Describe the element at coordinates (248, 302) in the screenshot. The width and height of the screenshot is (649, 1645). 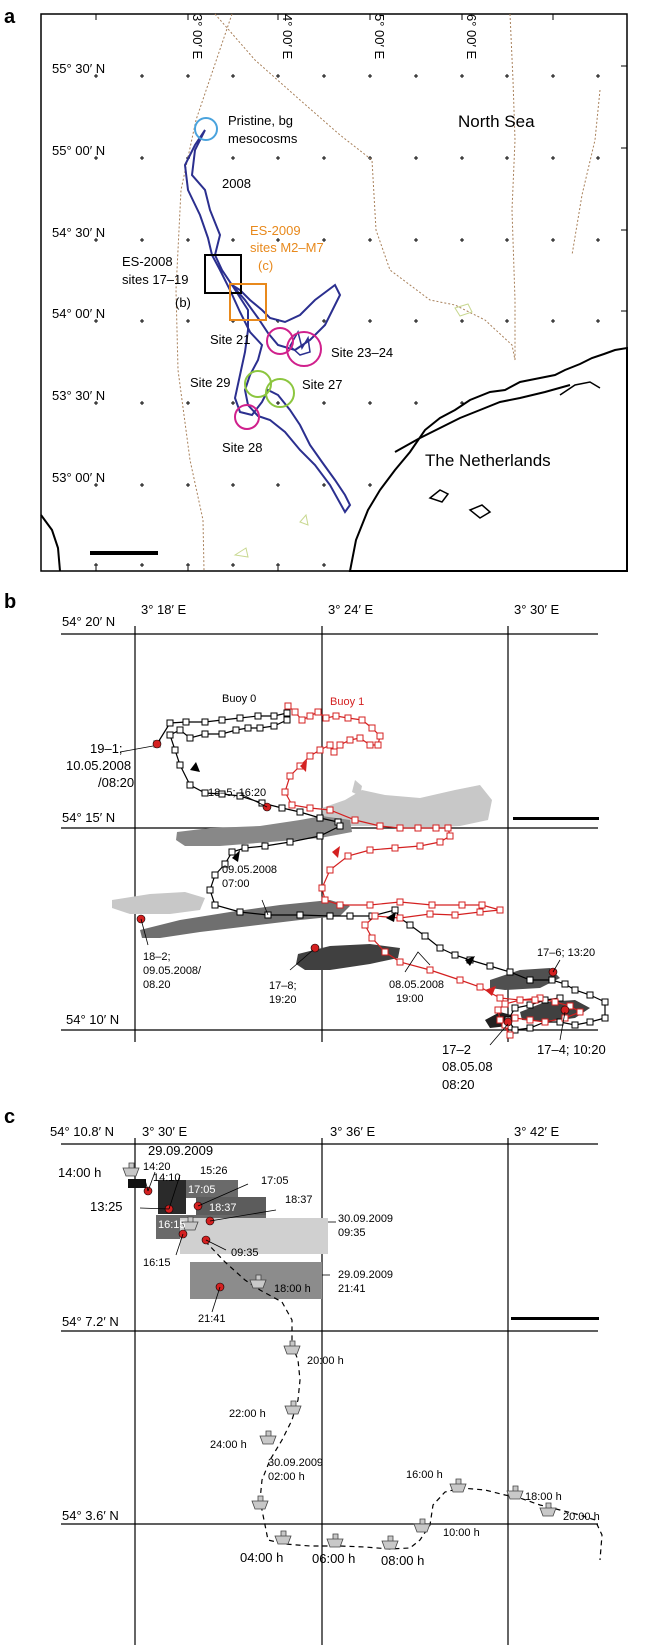
I see `es2009-box` at that location.